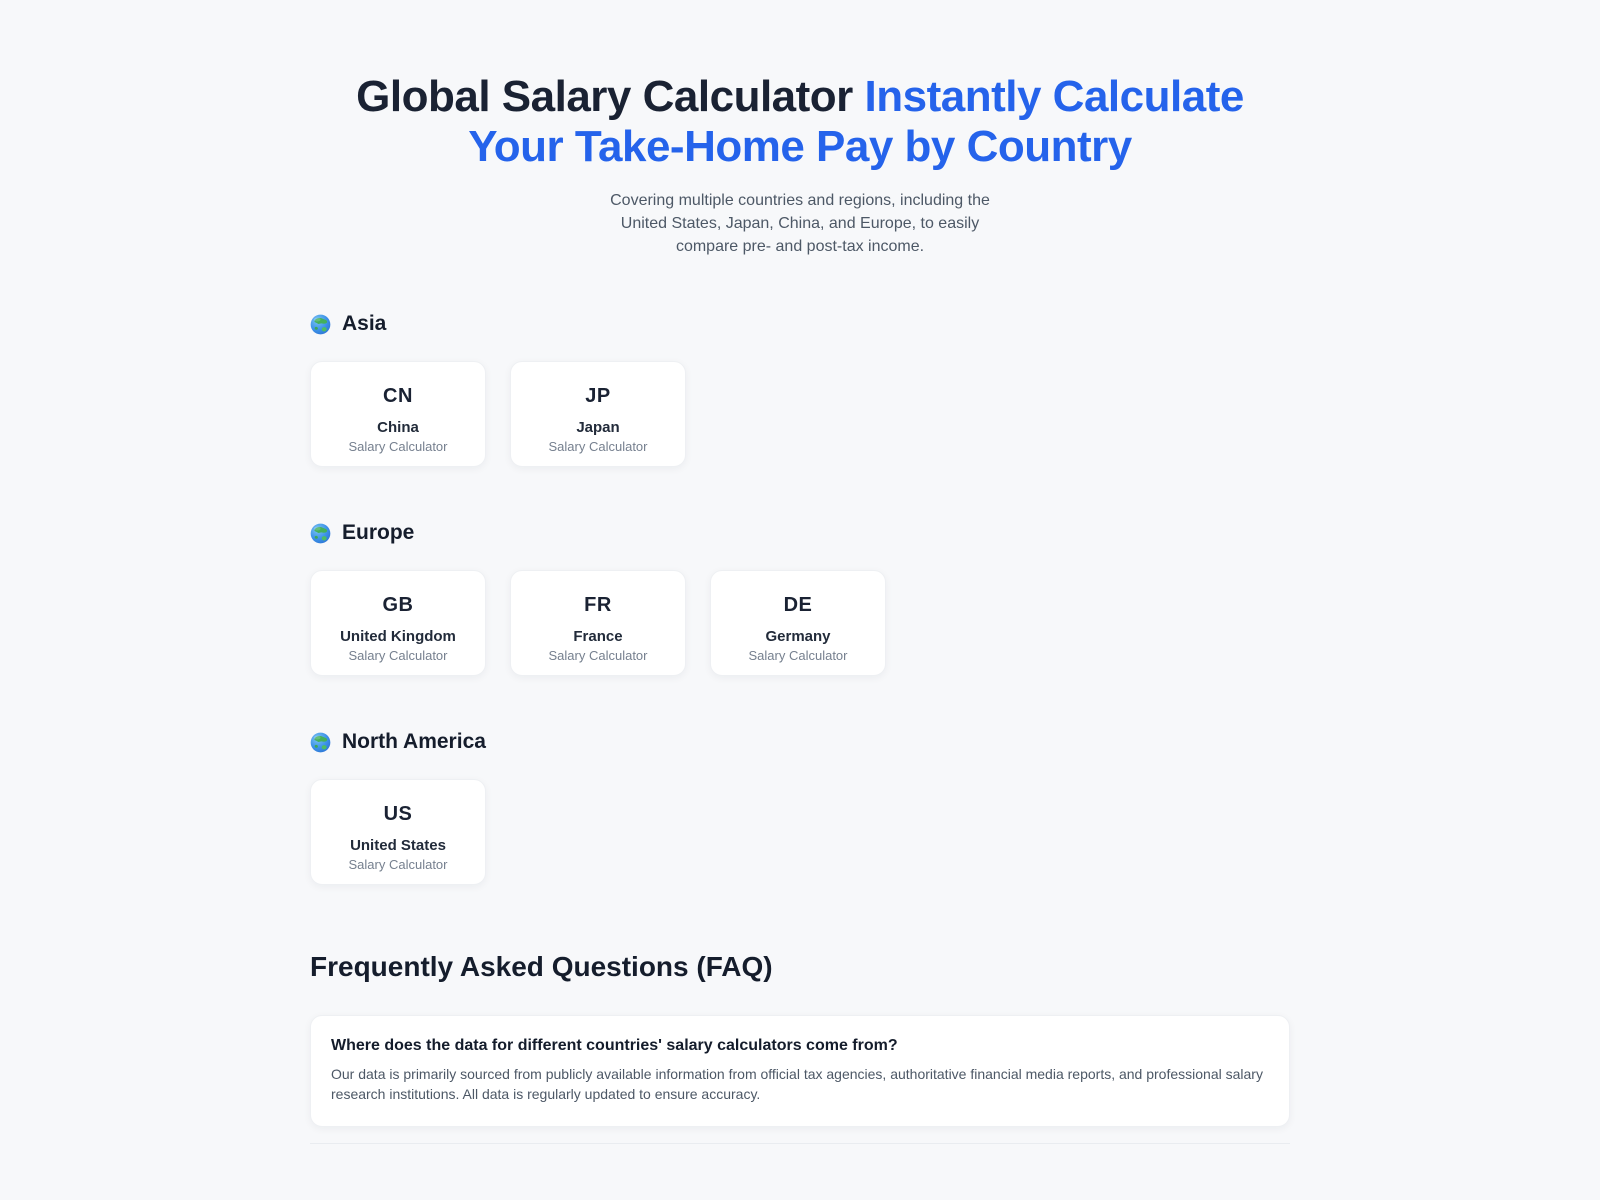  What do you see at coordinates (800, 742) in the screenshot?
I see `region-header: North America` at bounding box center [800, 742].